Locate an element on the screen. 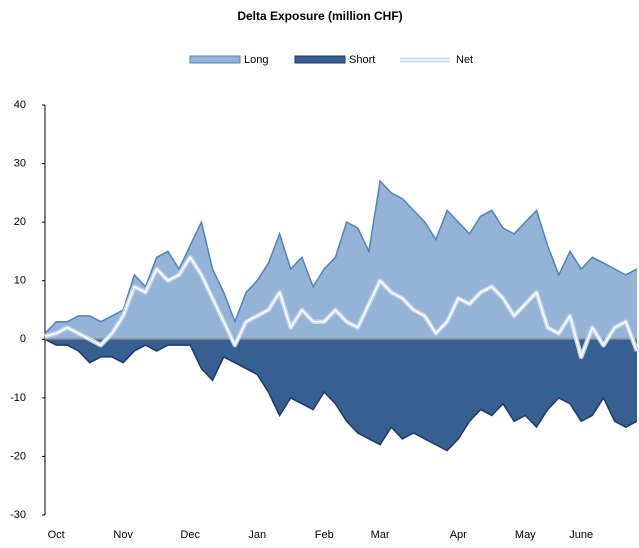  x-tick-label: Apr is located at coordinates (458, 535).